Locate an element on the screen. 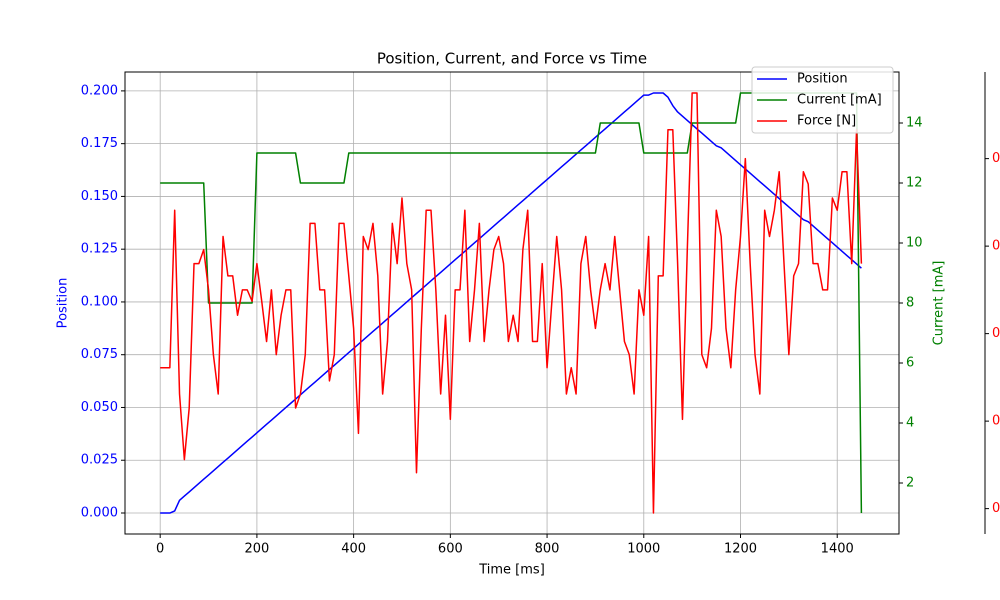  y-tick-label: 0.175 is located at coordinates (99, 143).